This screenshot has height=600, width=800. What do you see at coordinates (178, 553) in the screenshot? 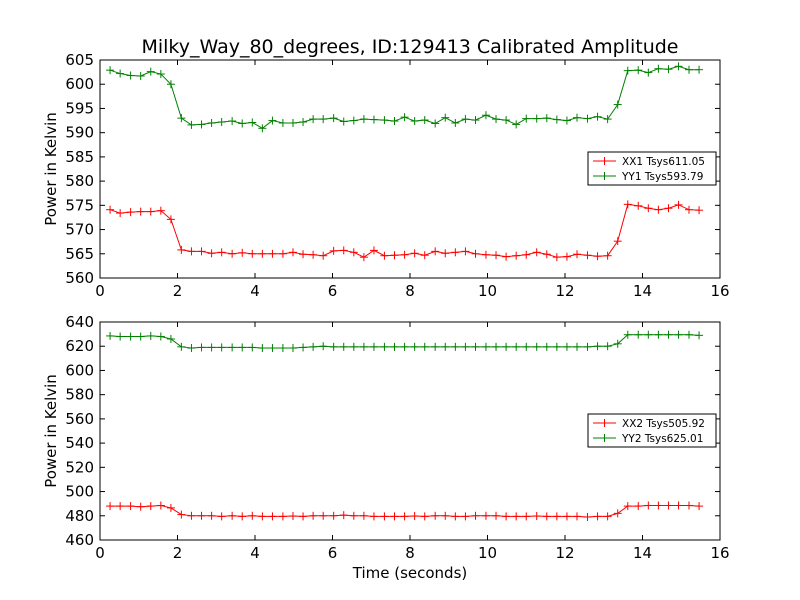
I see `x-tick-label: 2` at bounding box center [178, 553].